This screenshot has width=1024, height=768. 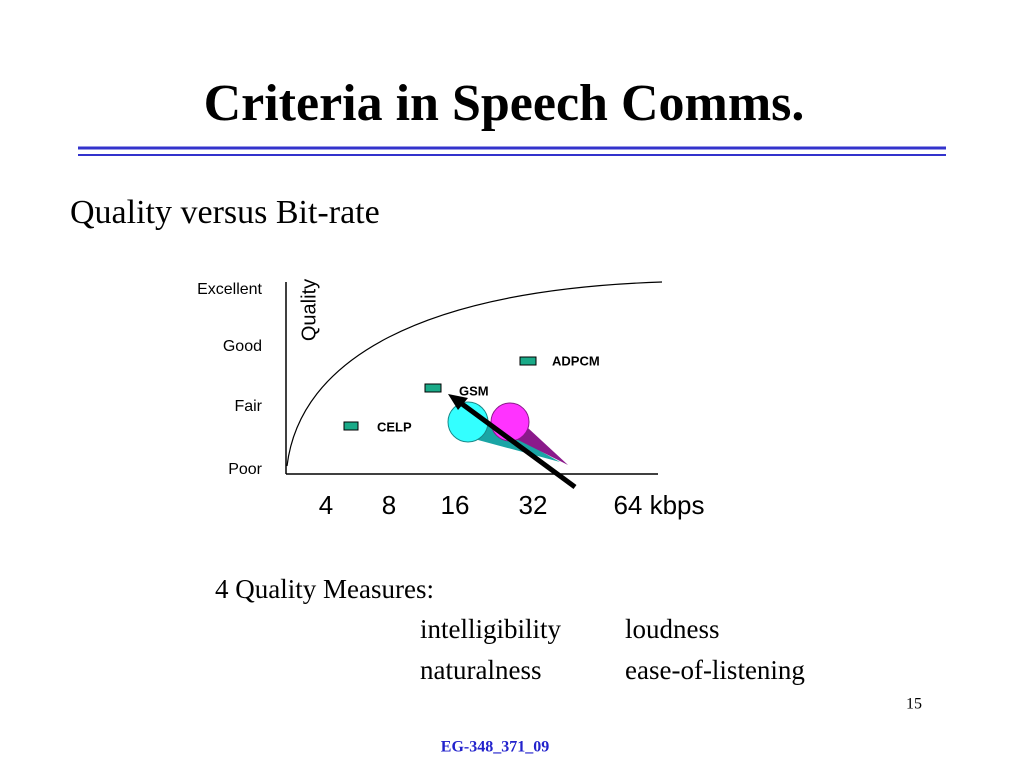 I want to click on rate-label: 64 kbps, so click(x=658, y=505).